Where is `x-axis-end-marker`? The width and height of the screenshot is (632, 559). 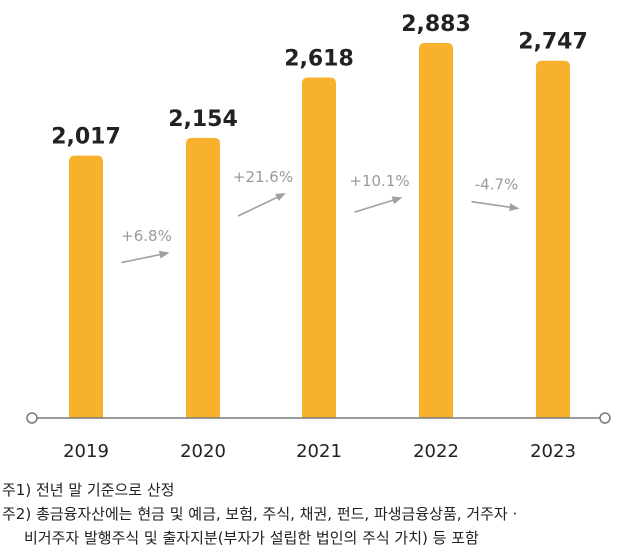 x-axis-end-marker is located at coordinates (605, 418).